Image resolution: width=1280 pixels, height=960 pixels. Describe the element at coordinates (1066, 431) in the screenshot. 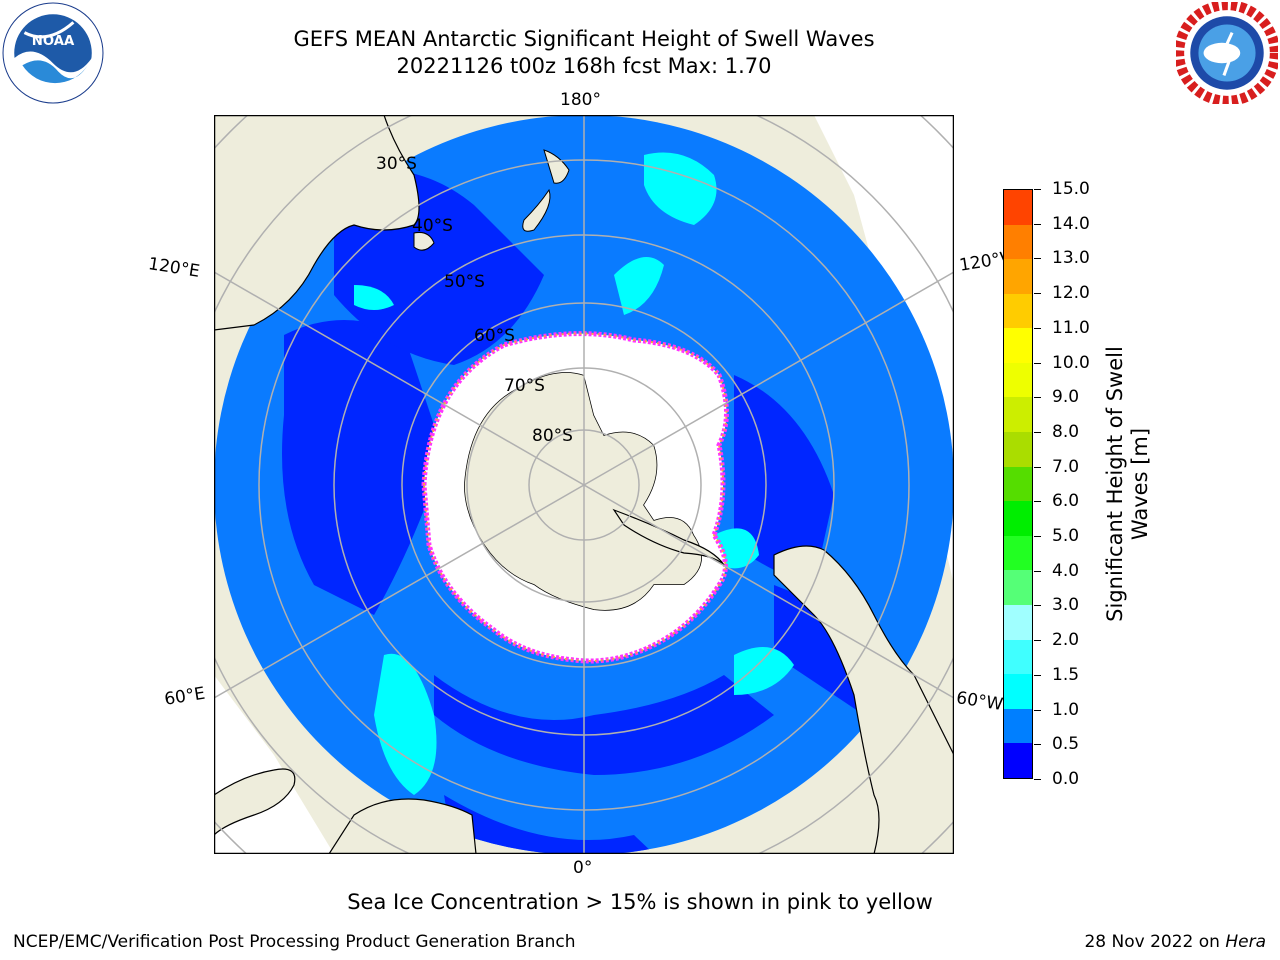

I see `colorbar-tick-label: 8.0` at that location.